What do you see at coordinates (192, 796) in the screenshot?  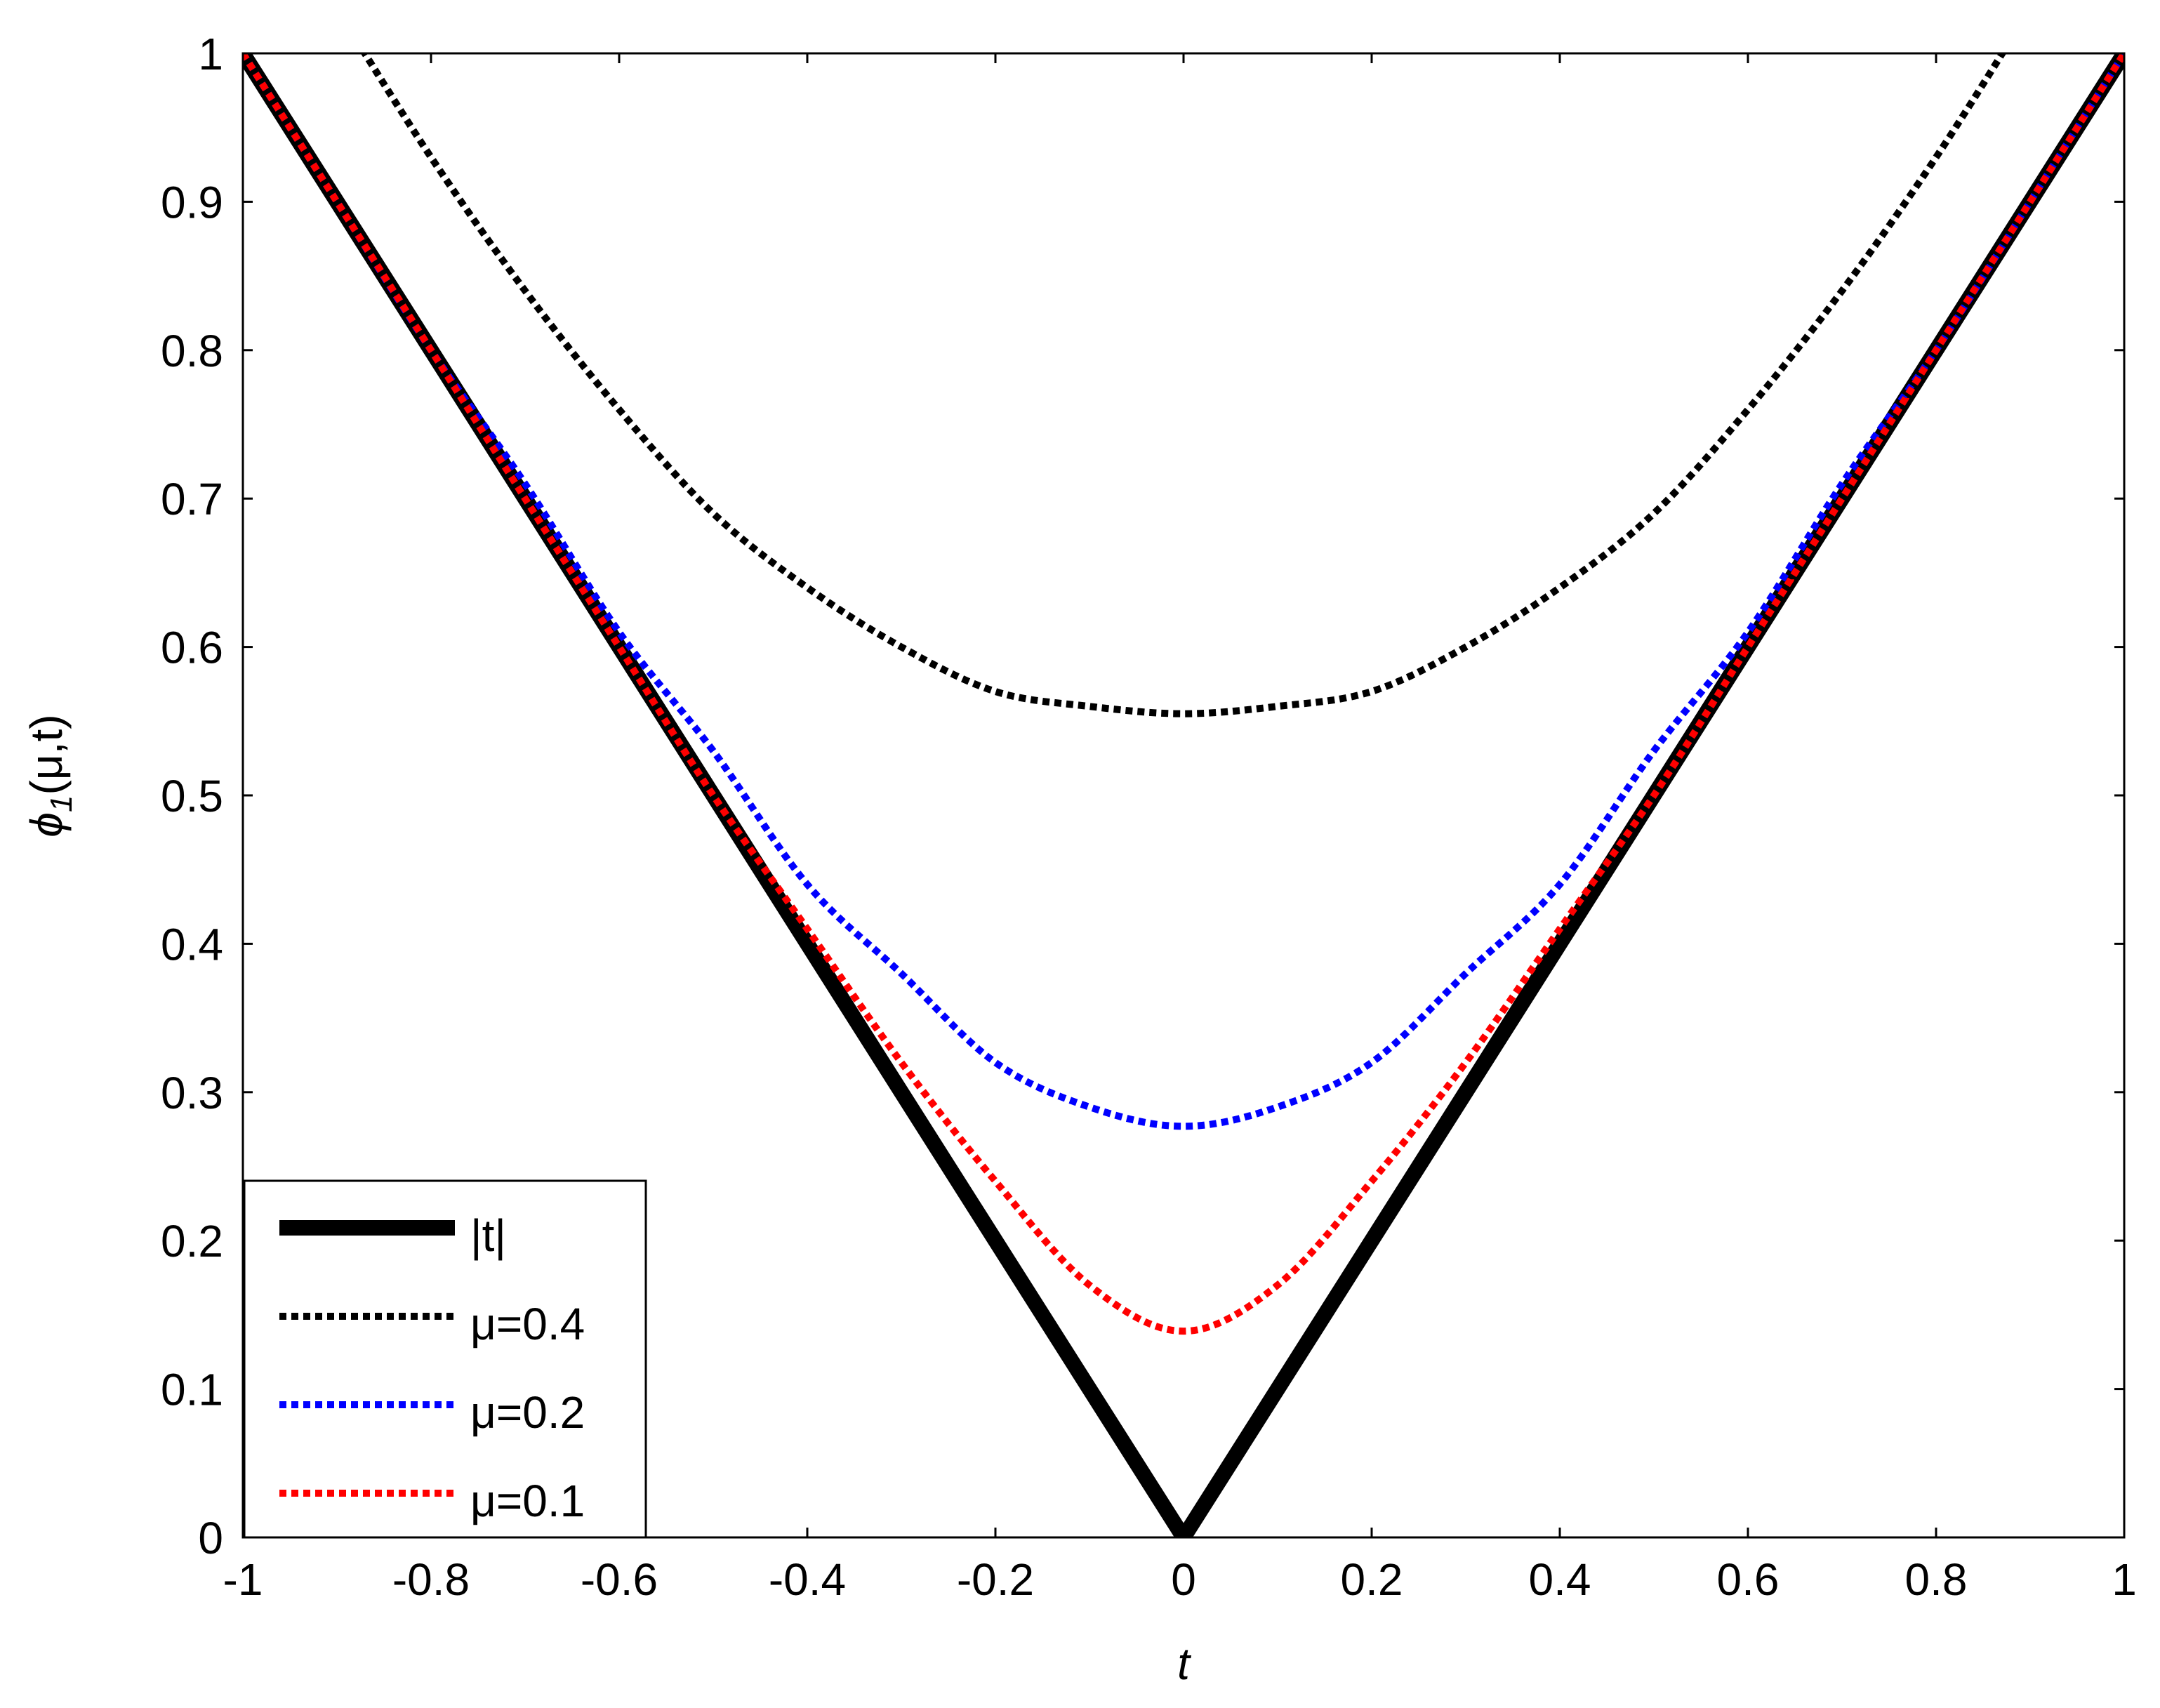 I see `y-tick-label: 0.5` at bounding box center [192, 796].